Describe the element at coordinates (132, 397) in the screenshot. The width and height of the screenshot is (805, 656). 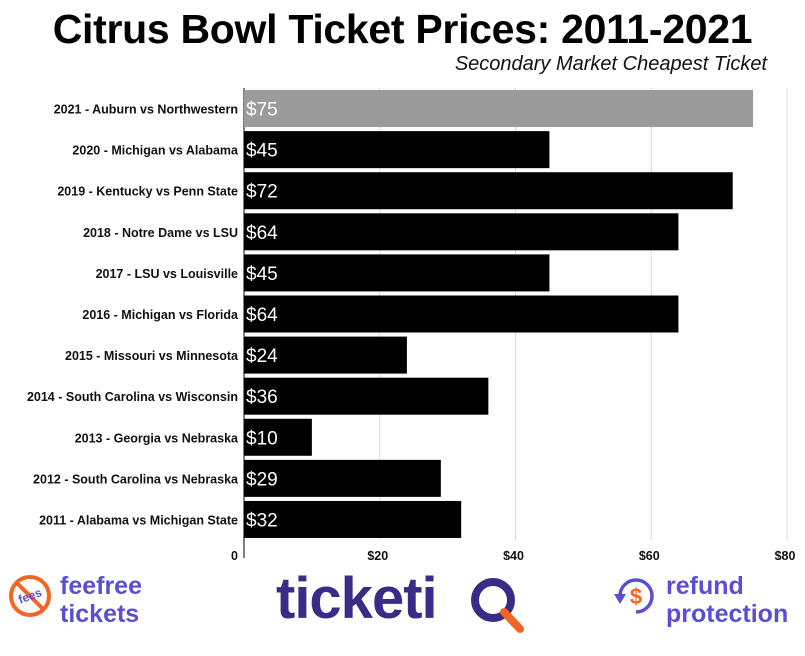
I see `category-label: 2014 - South Carolina vs Wisconsin` at that location.